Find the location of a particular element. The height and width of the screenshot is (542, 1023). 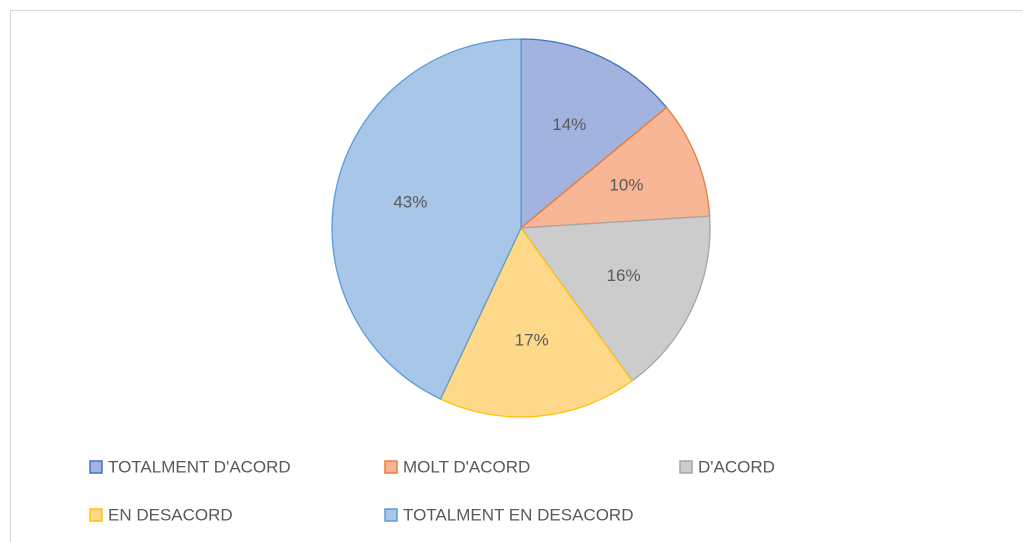

data-label: 17% is located at coordinates (532, 339).